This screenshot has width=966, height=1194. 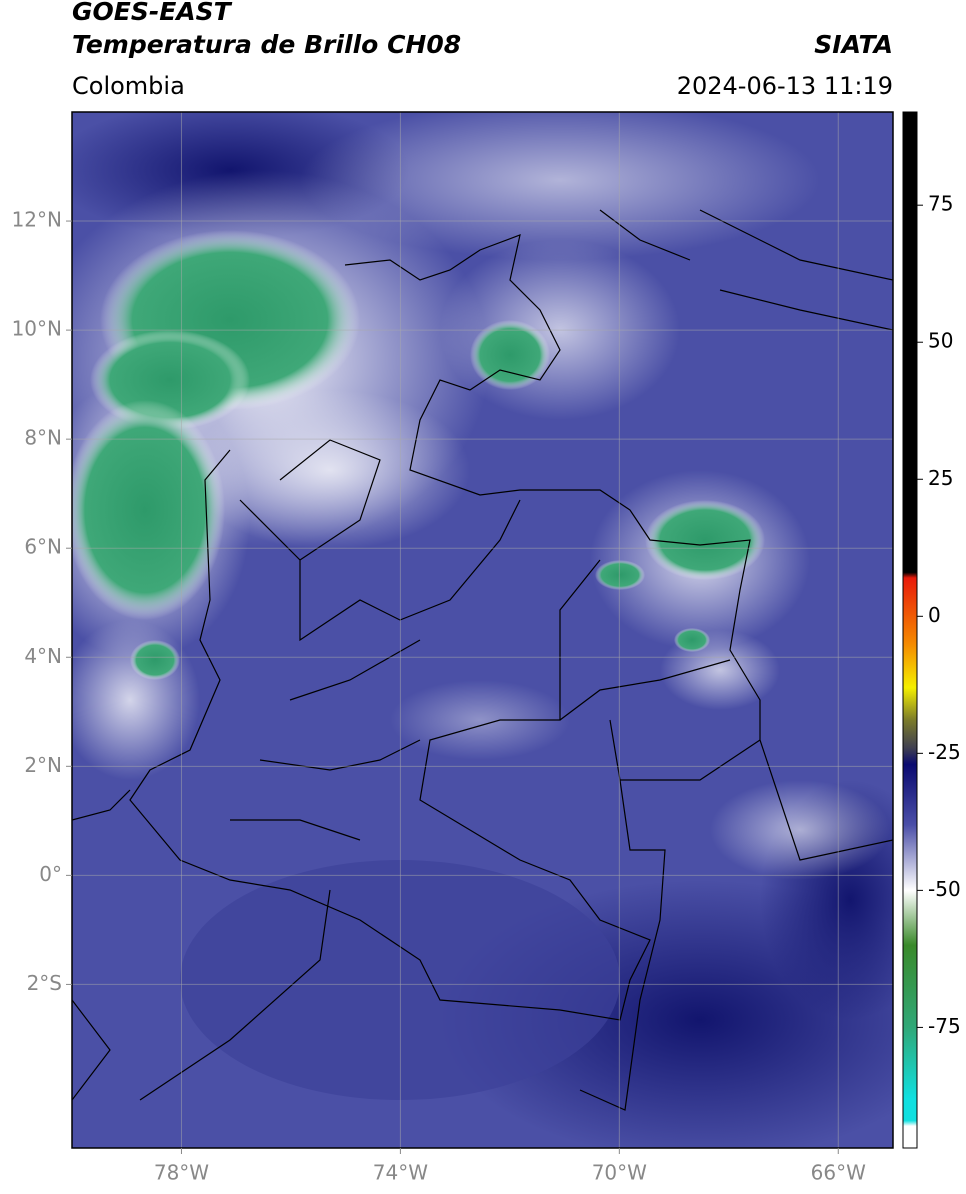 I want to click on colorbar-tick-label: 50, so click(x=940, y=341).